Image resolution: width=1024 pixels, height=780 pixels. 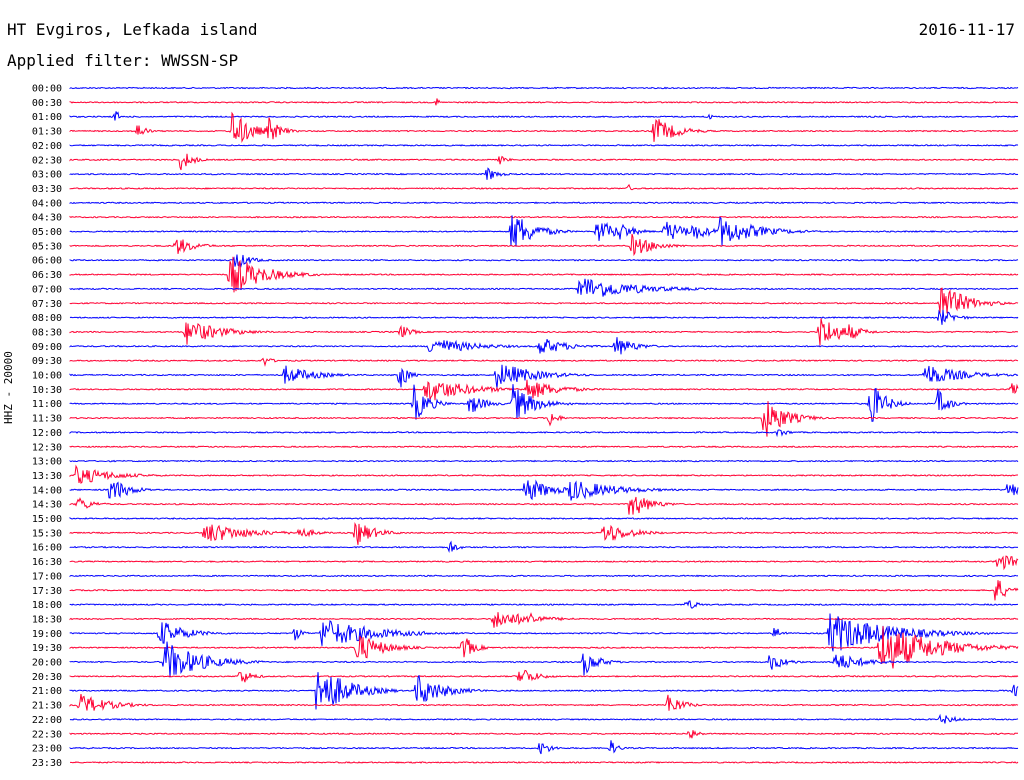 I want to click on time-tick-0430: 04:30, so click(x=47, y=218).